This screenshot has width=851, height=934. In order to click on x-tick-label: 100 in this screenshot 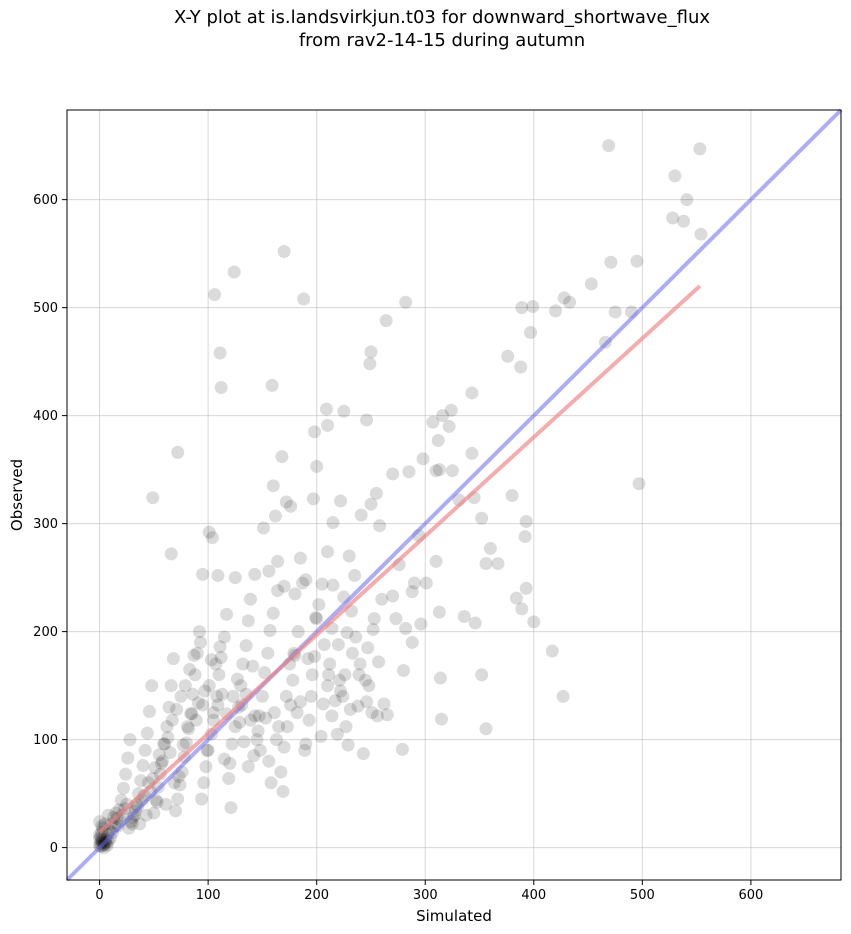, I will do `click(208, 895)`.